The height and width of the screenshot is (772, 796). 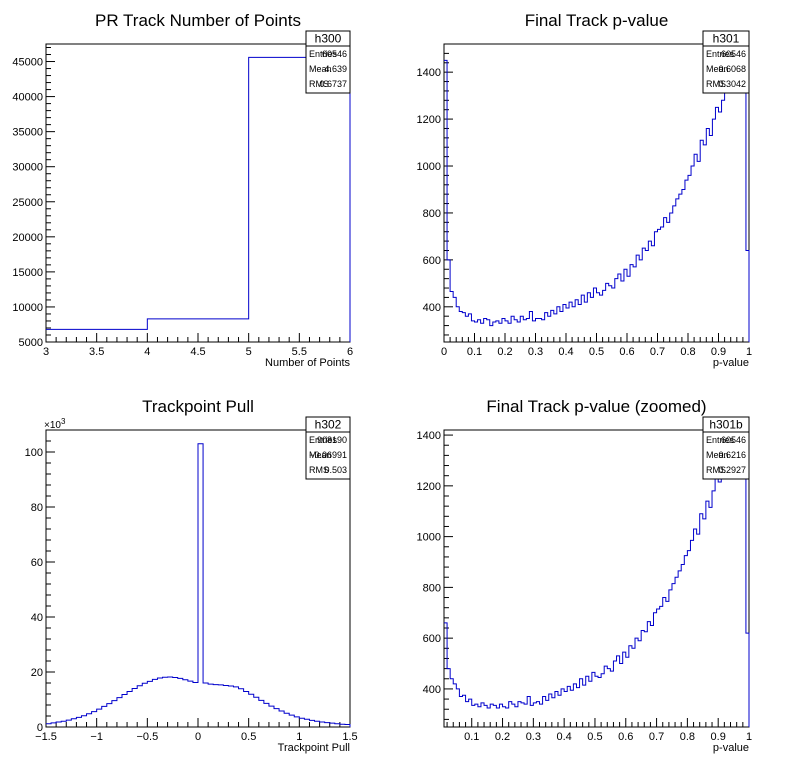 What do you see at coordinates (63, 421) in the screenshot?
I see `y-exponent-power: 3` at bounding box center [63, 421].